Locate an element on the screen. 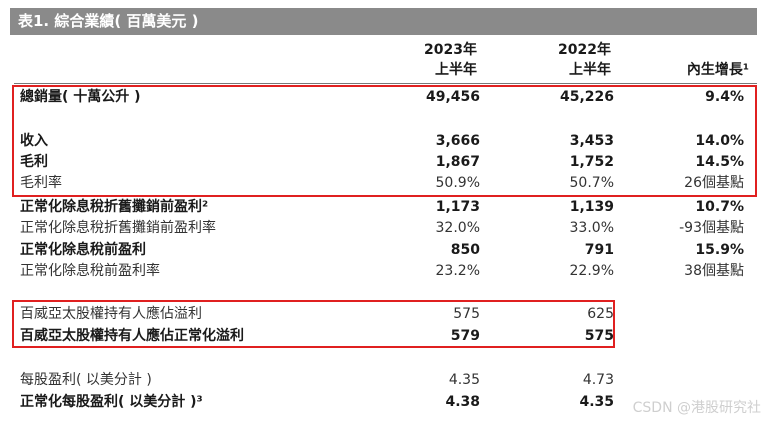 The image size is (769, 426). value-2022: 45,226 is located at coordinates (586, 97).